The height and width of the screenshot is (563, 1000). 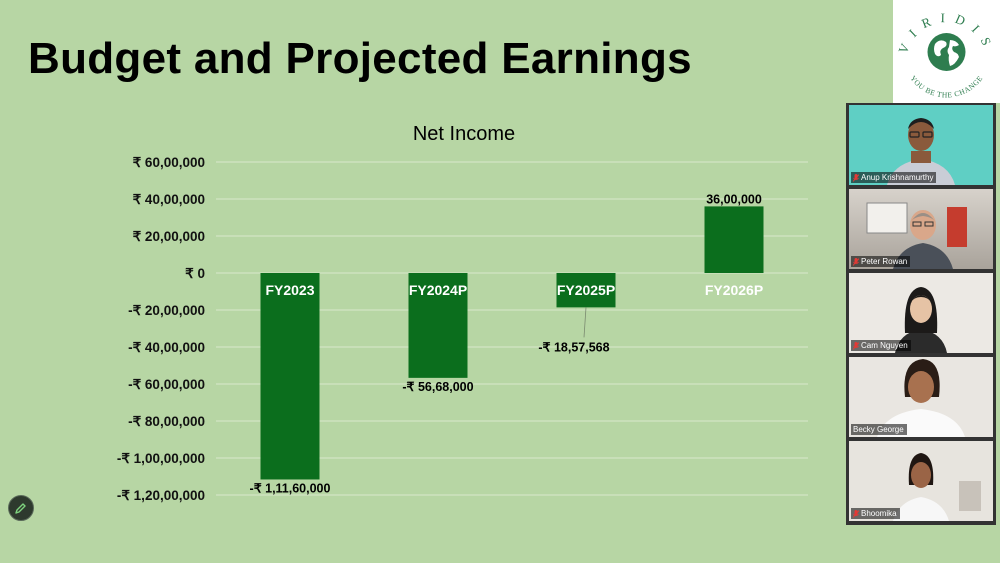 I want to click on category-label: FY2025P, so click(x=586, y=290).